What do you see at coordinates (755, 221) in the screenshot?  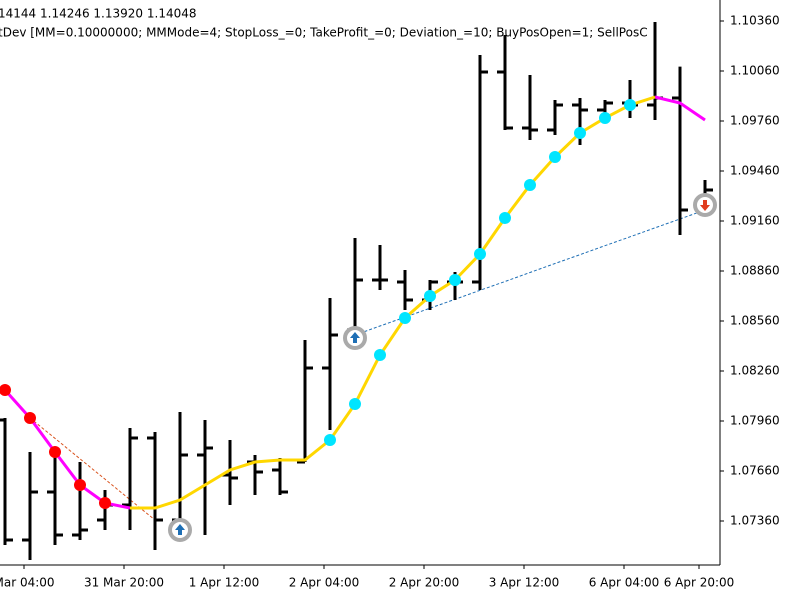 I see `y-tick-label: 1.09160` at bounding box center [755, 221].